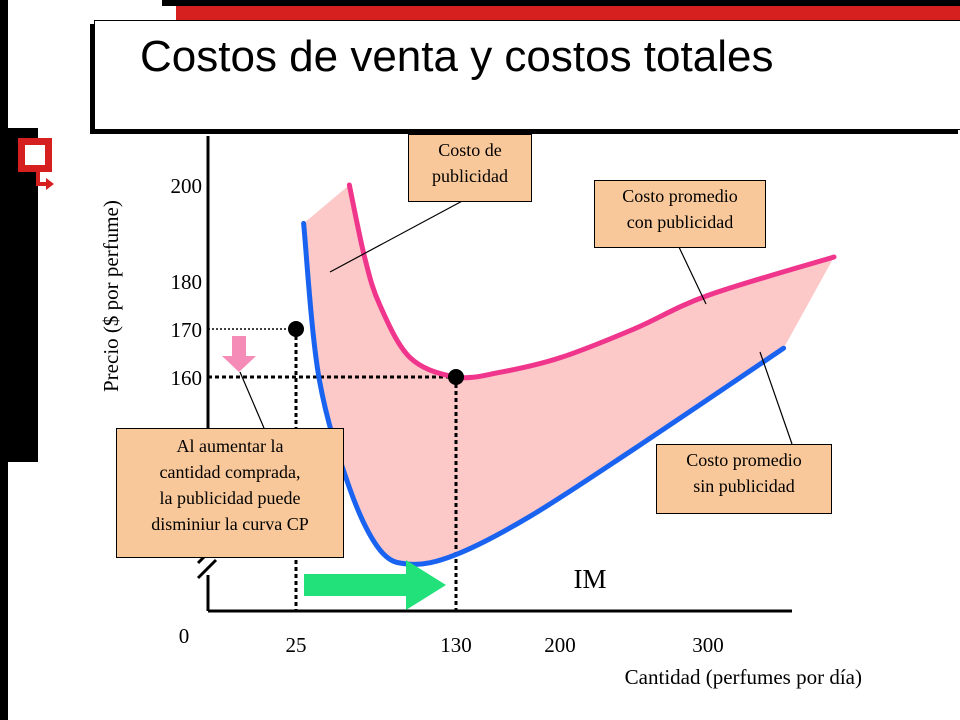 The image size is (960, 720). Describe the element at coordinates (744, 486) in the screenshot. I see `callout-avg-without-ads-line: sin publicidad` at that location.